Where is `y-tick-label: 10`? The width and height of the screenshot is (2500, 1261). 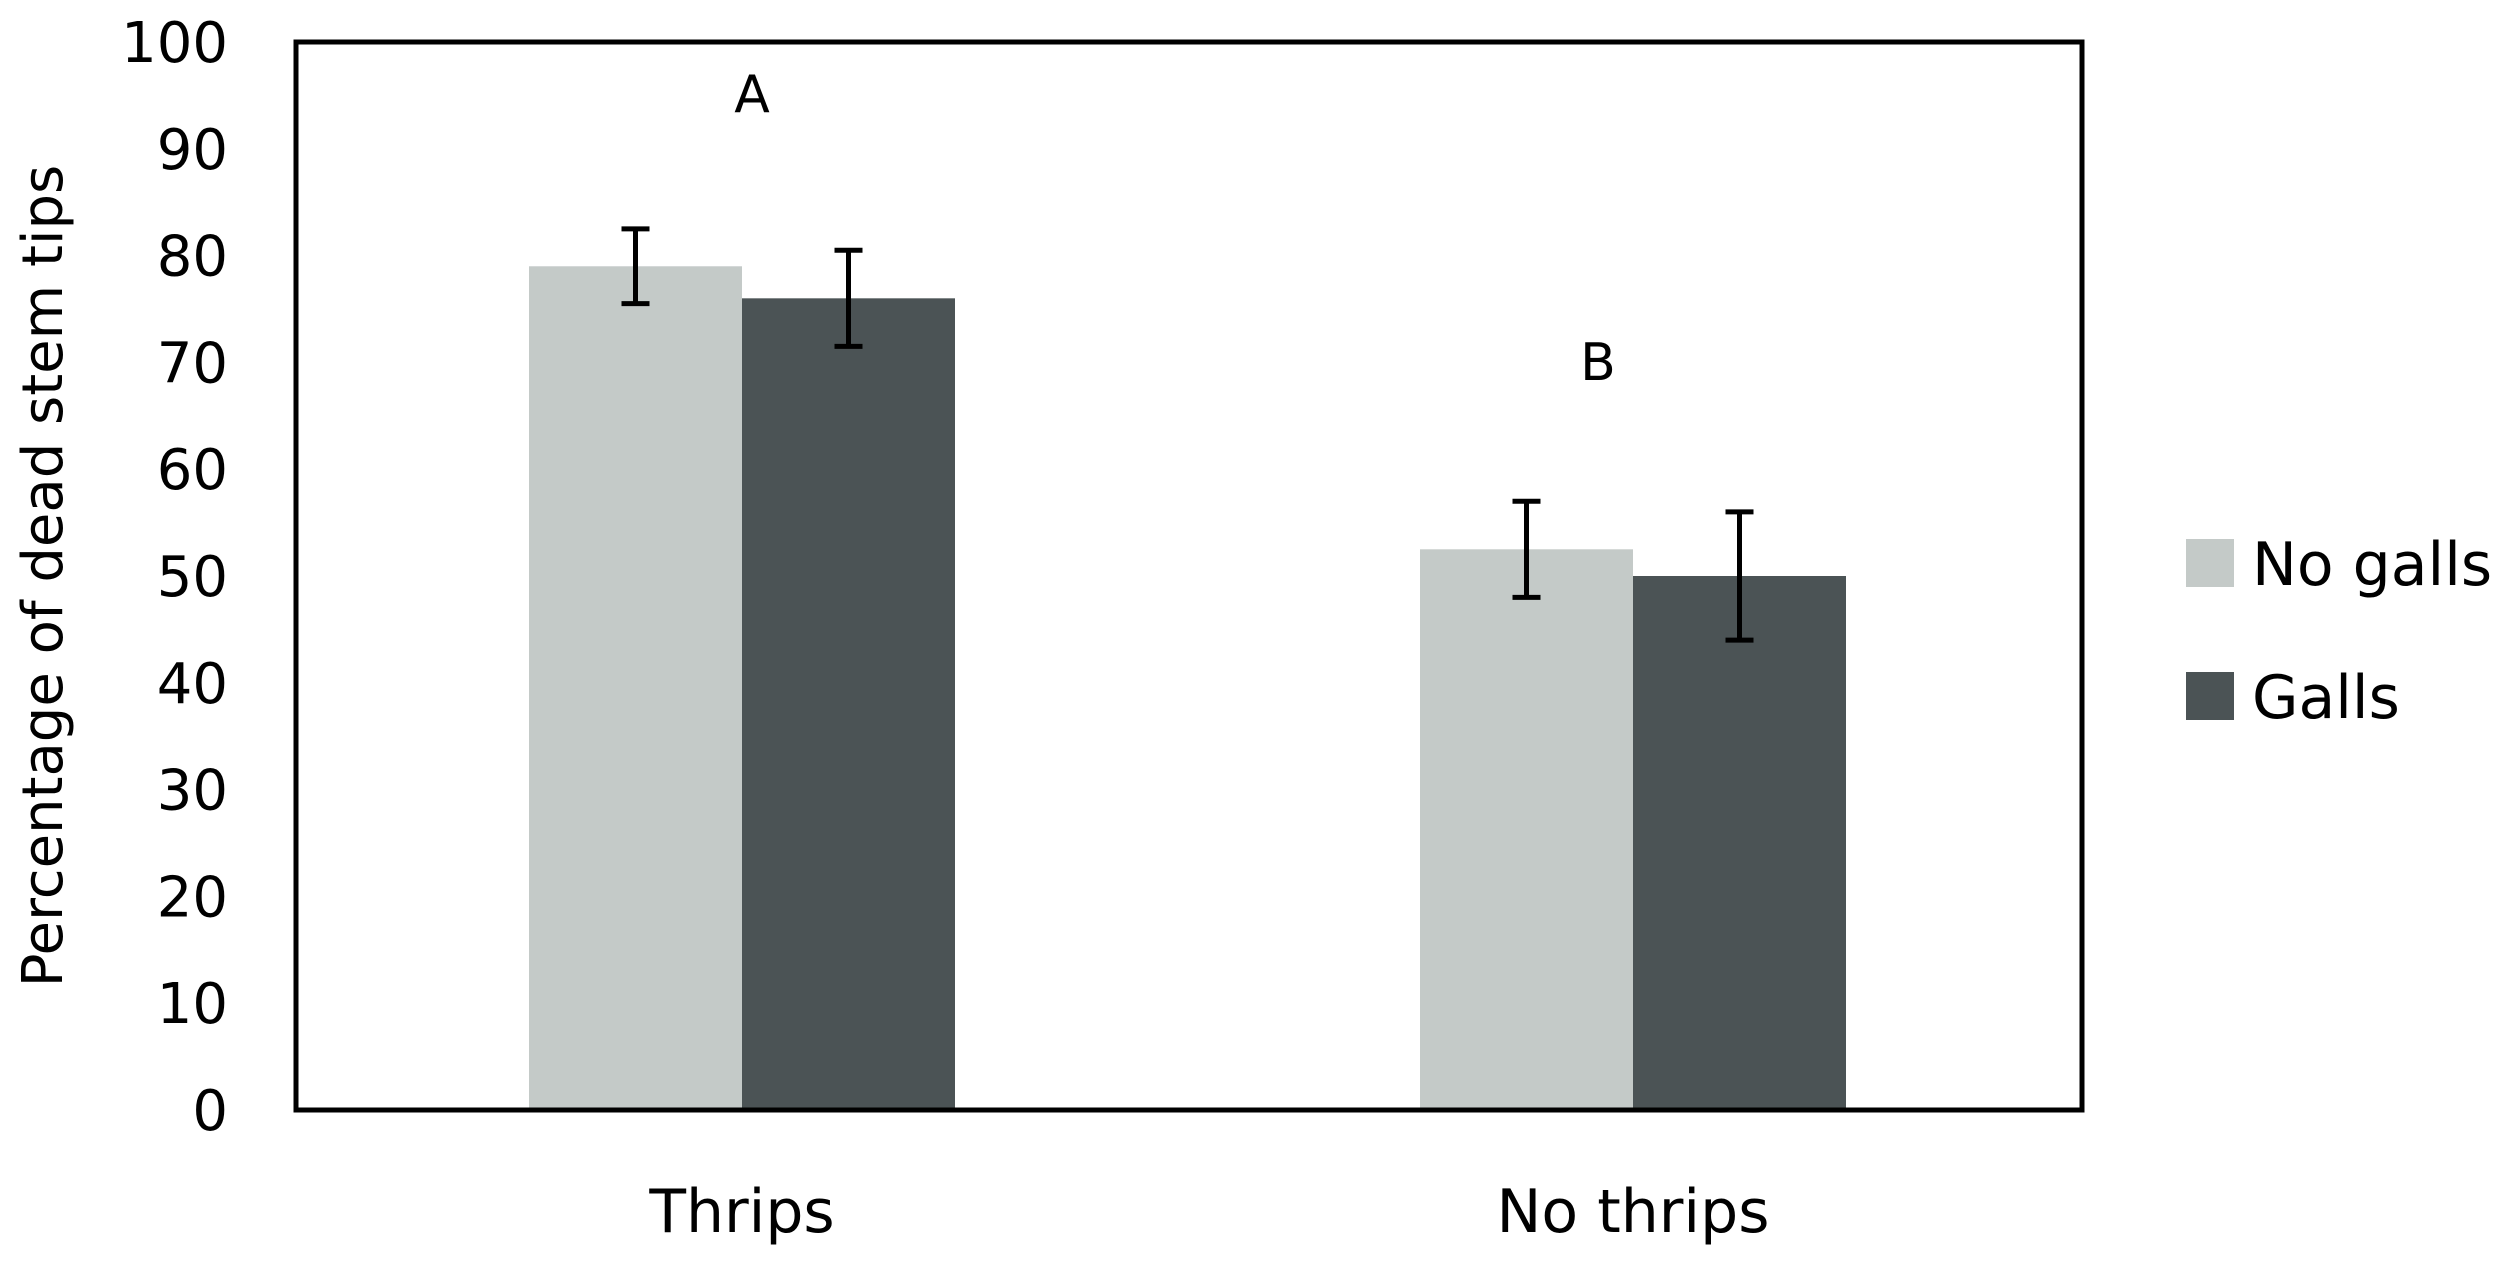
y-tick-label: 10 is located at coordinates (192, 1004).